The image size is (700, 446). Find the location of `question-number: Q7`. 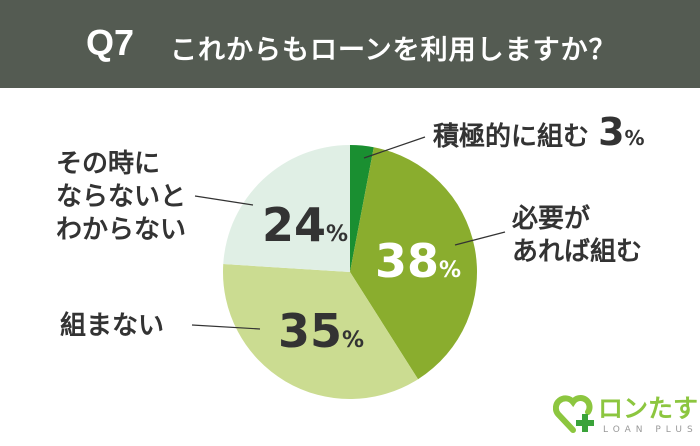

question-number: Q7 is located at coordinates (110, 42).